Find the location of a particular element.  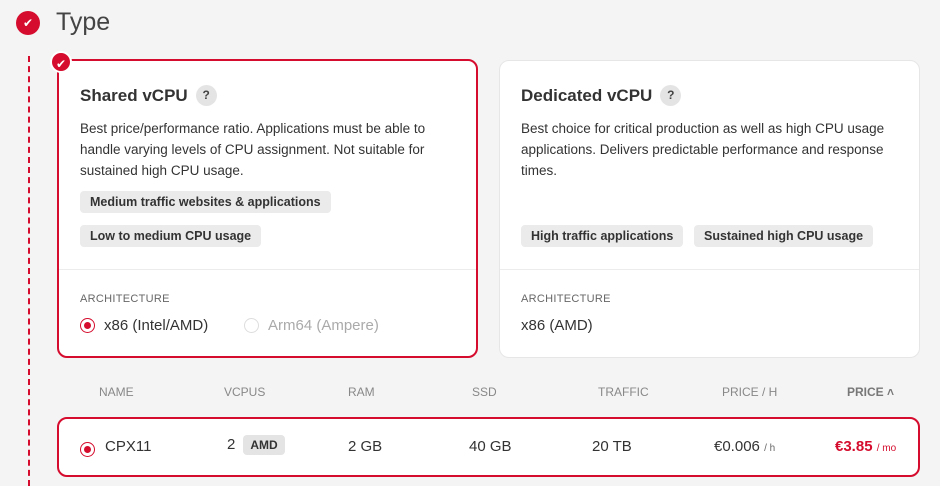

col-ram: RAM is located at coordinates (361, 392).